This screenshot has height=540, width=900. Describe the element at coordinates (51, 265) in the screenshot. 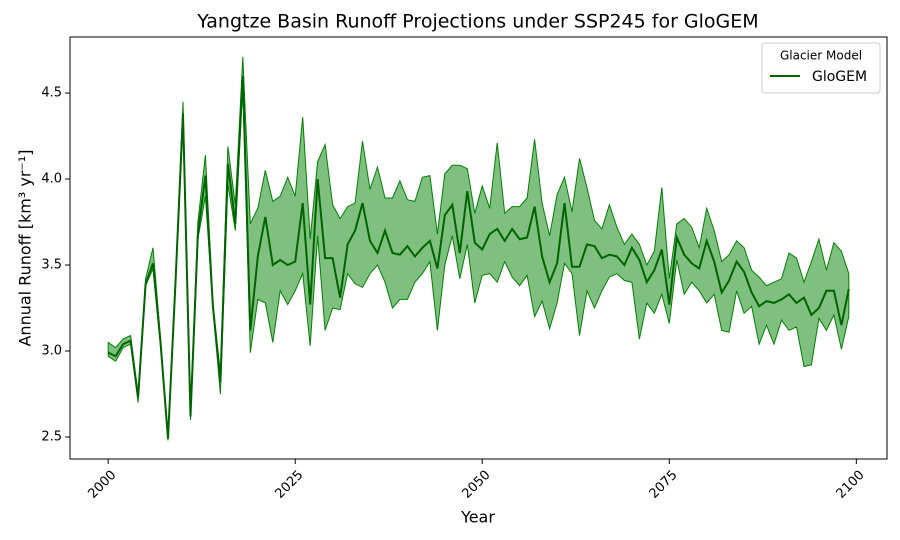

I see `y-tick-label: 3.5` at that location.